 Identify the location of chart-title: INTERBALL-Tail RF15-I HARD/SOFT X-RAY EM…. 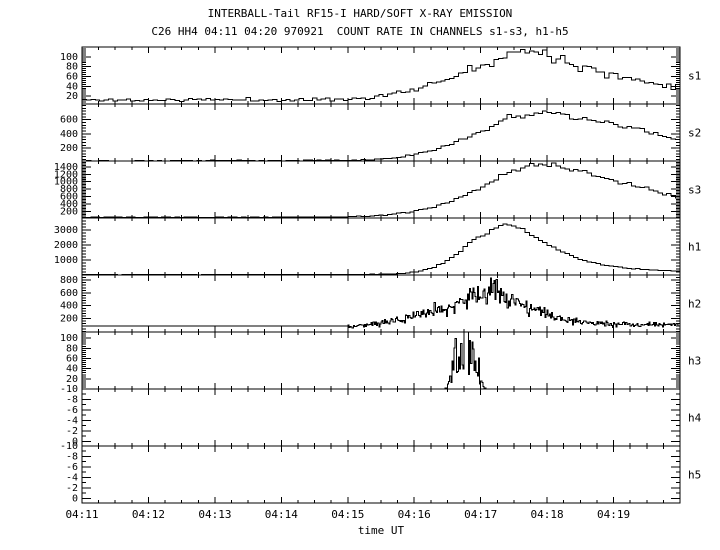
(360, 13).